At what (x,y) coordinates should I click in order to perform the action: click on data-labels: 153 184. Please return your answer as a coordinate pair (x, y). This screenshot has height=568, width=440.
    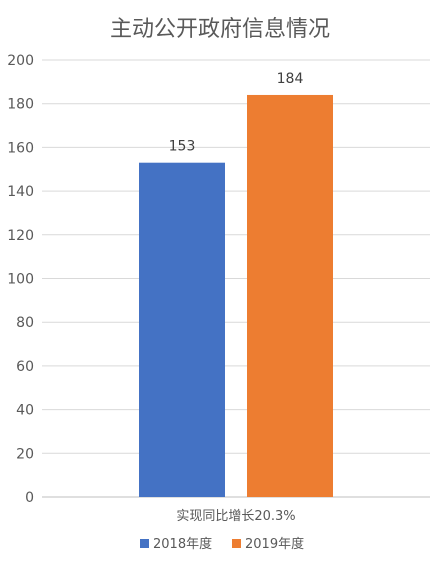
    Looking at the image, I should click on (236, 113).